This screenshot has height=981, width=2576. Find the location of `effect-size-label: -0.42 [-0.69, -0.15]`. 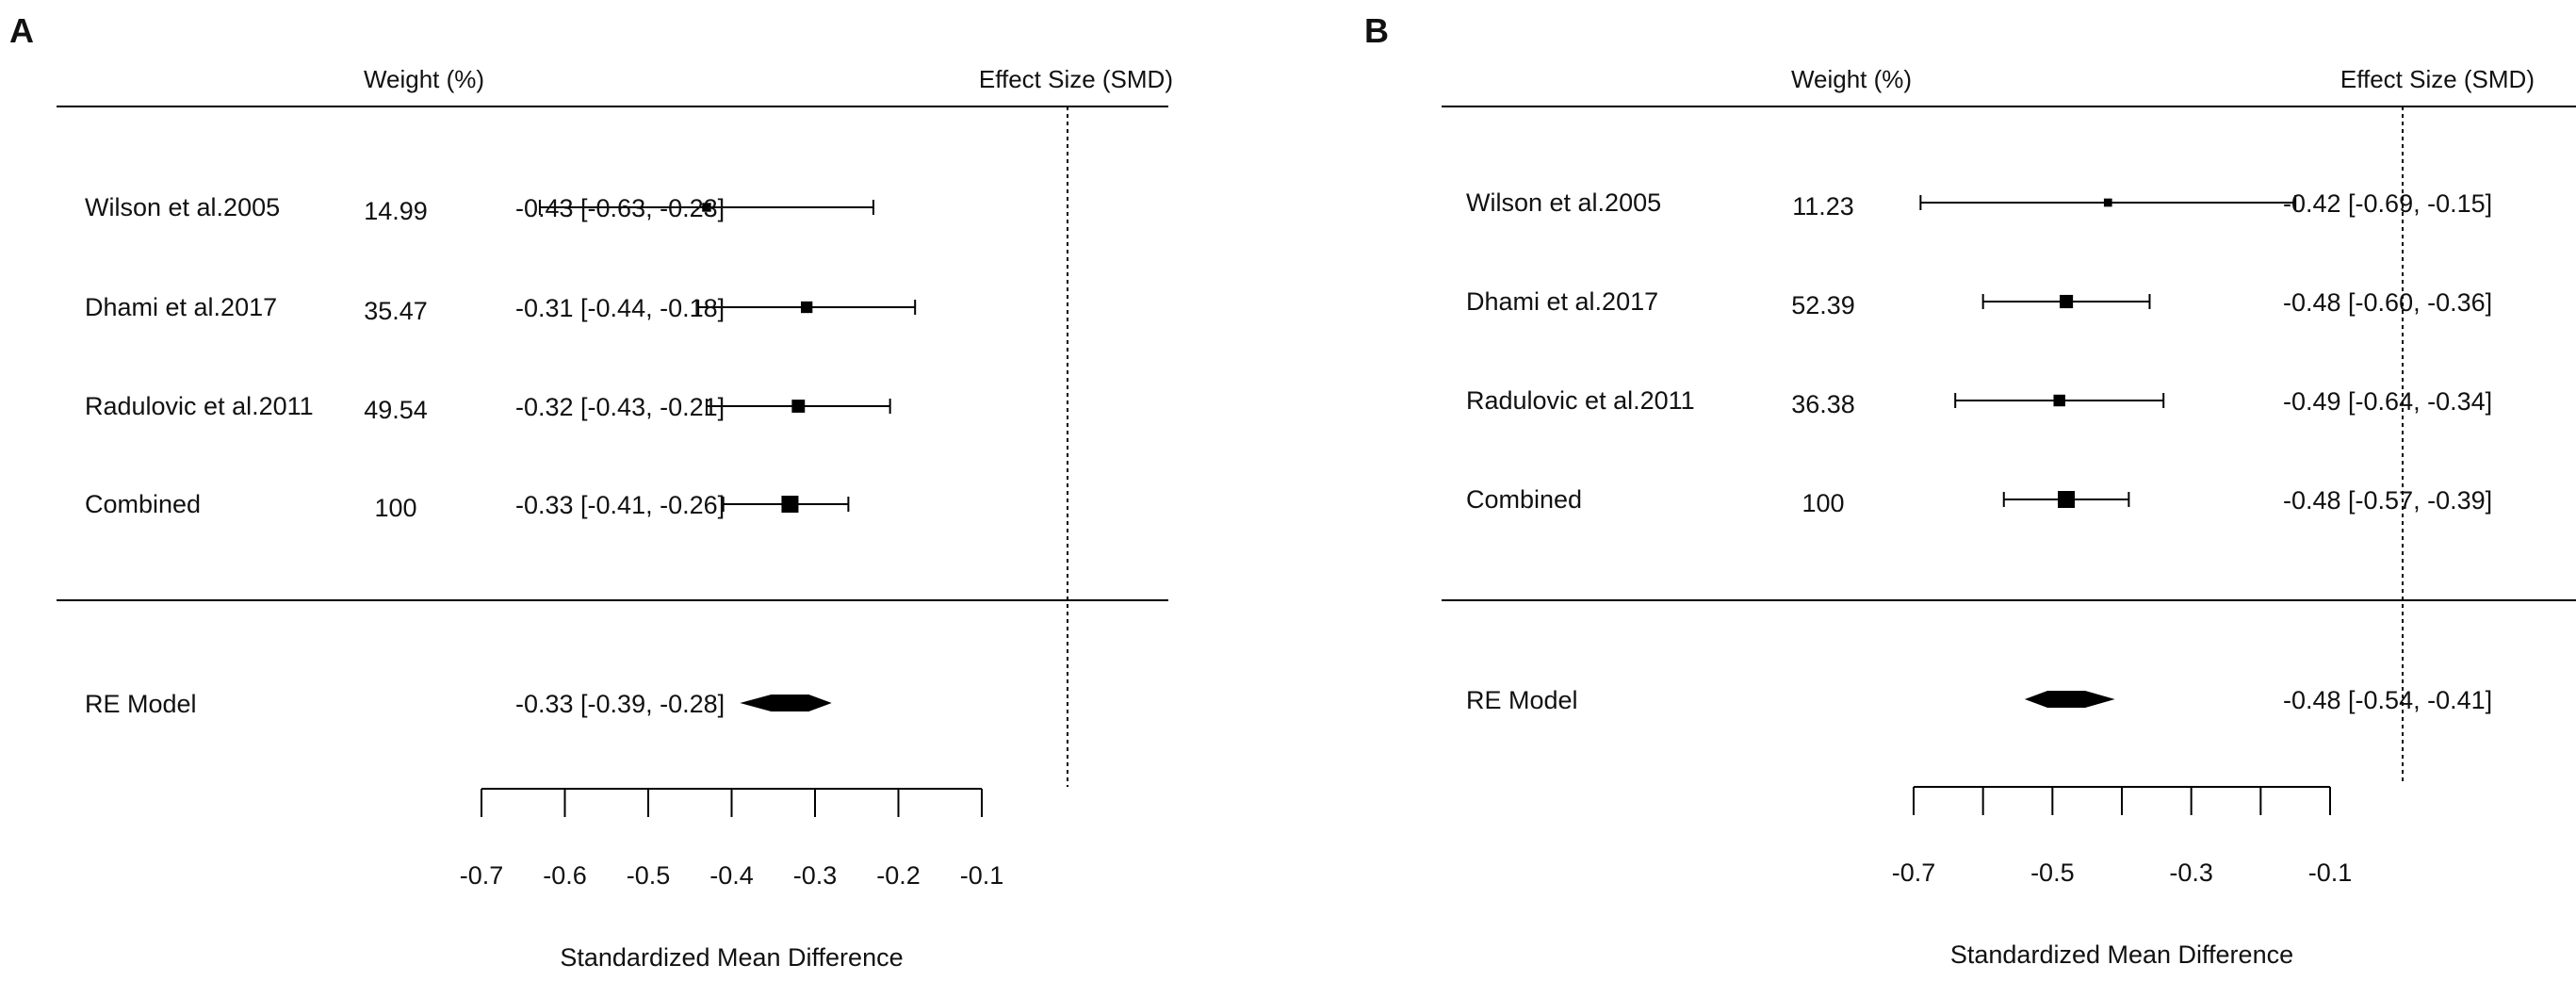

effect-size-label: -0.42 [-0.69, -0.15] is located at coordinates (2387, 203).